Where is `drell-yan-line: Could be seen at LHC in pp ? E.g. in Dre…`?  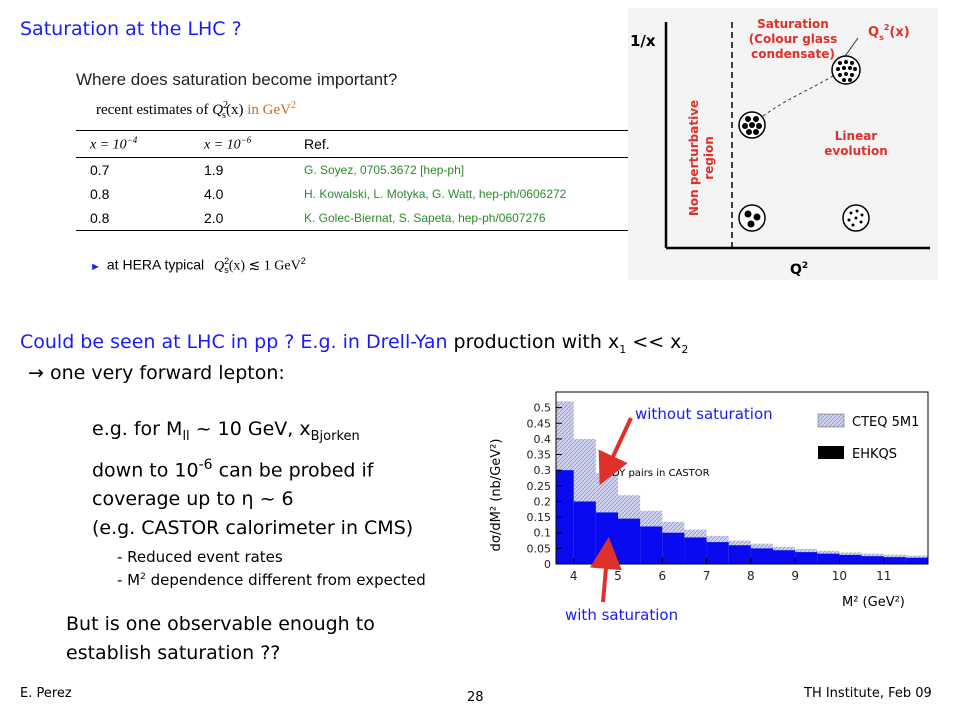
drell-yan-line: Could be seen at LHC in pp ? E.g. in Dre… is located at coordinates (354, 343).